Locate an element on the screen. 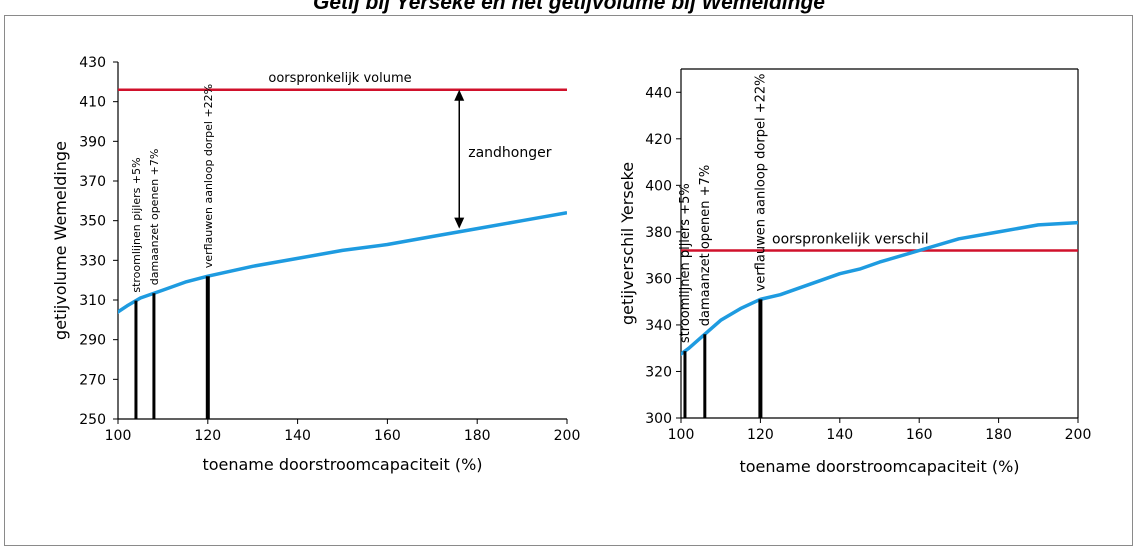 The height and width of the screenshot is (551, 1138). y-tick-label: 290 is located at coordinates (92, 341).